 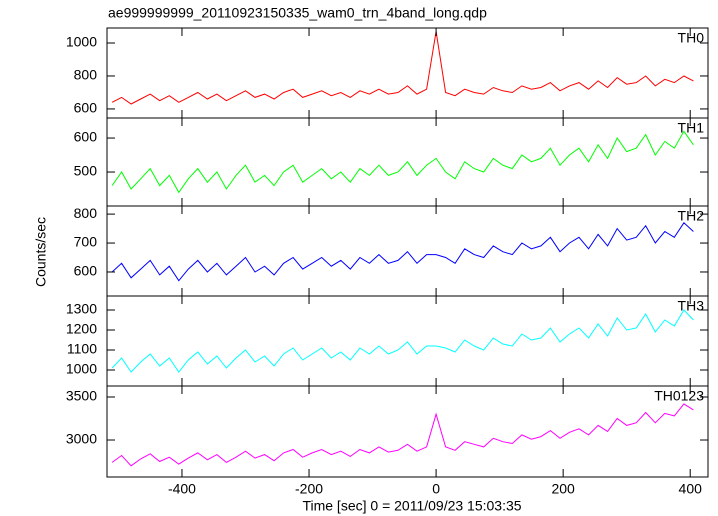 I want to click on x-tick-label: -400, so click(x=182, y=489).